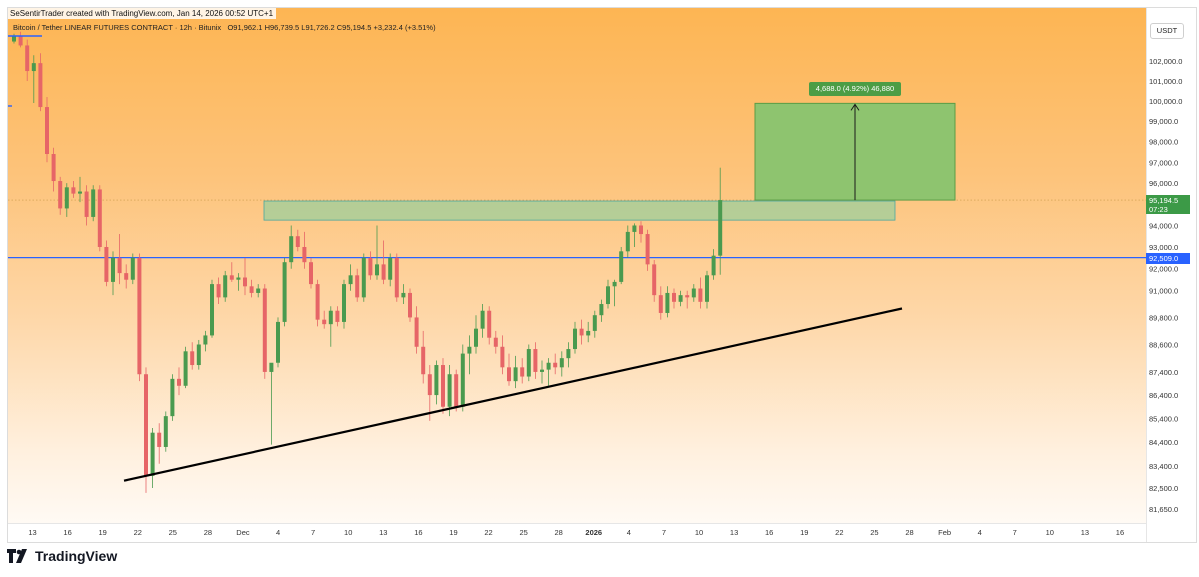  I want to click on time-axis-label: 25, so click(523, 532).